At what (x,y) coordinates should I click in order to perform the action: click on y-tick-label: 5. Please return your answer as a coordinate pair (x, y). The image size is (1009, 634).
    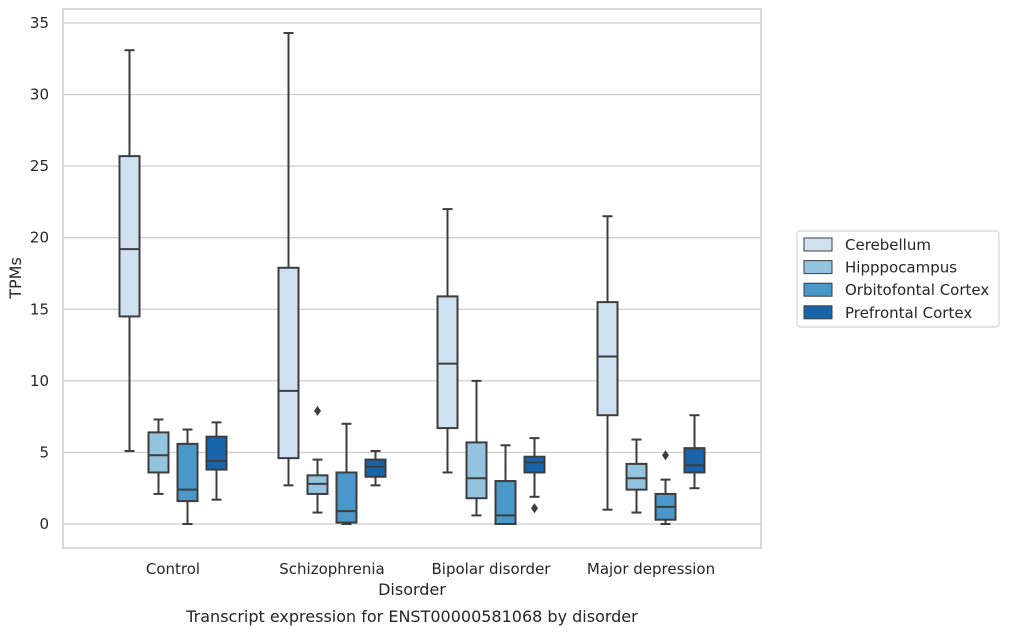
    Looking at the image, I should click on (44, 452).